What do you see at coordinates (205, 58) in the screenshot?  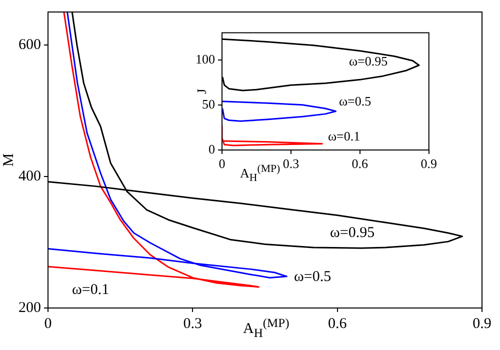 I see `y-tick-label: 100` at bounding box center [205, 58].